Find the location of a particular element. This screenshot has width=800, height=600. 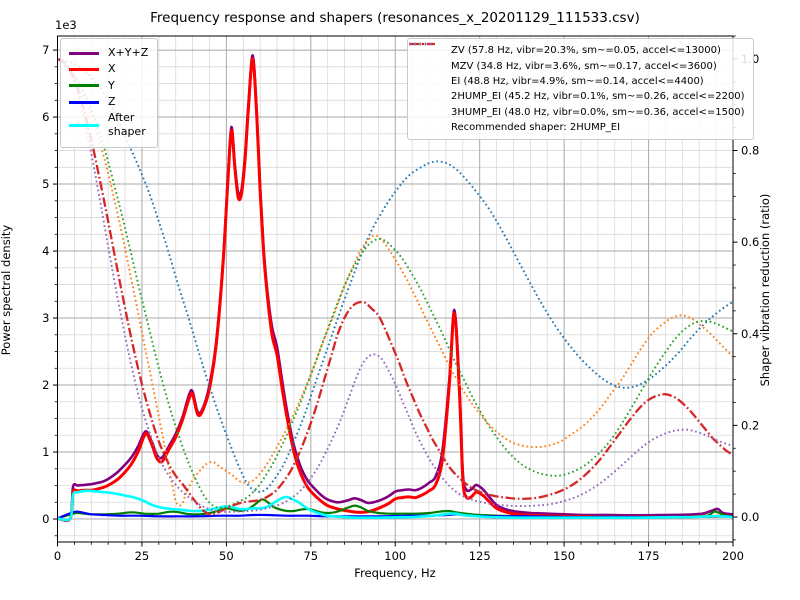

legend-item: X is located at coordinates (108, 69).